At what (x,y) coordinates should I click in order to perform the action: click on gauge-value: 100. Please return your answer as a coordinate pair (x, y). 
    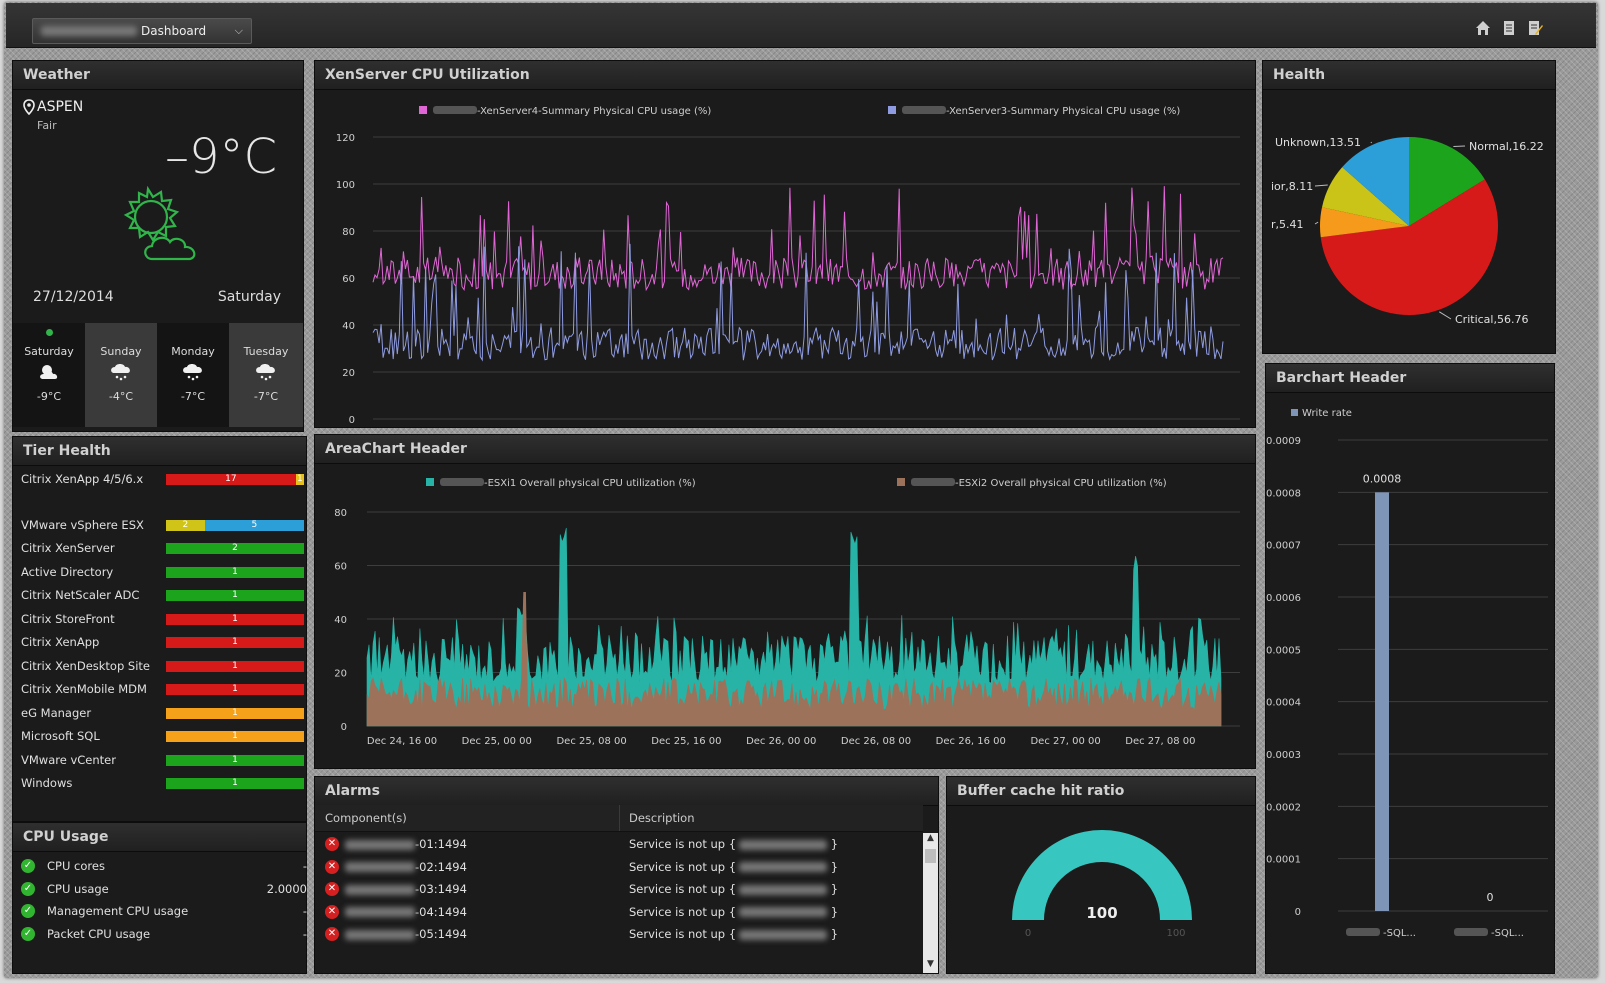
    Looking at the image, I should click on (1101, 913).